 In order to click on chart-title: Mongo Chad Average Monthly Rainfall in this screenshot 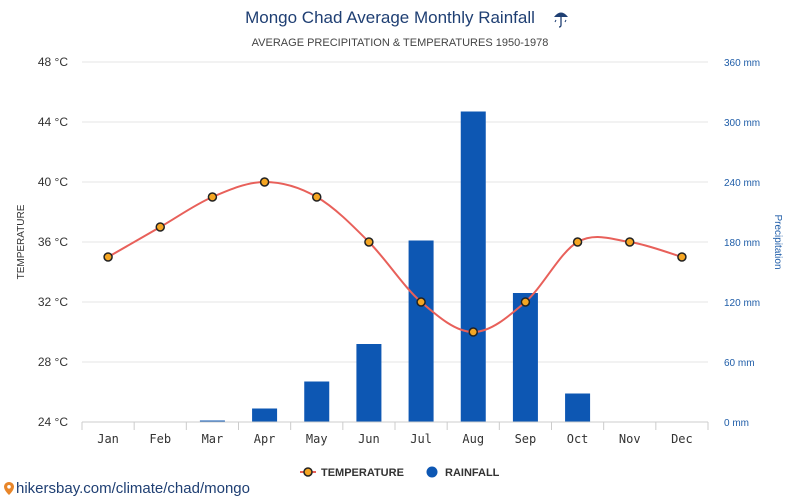, I will do `click(390, 17)`.